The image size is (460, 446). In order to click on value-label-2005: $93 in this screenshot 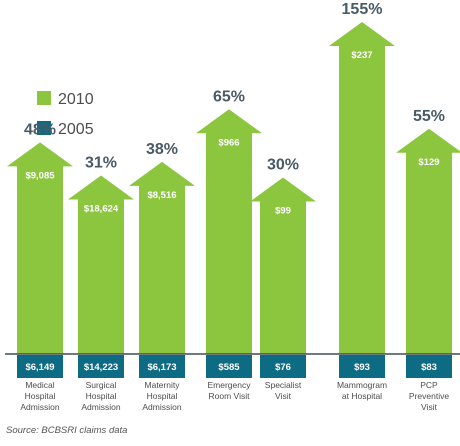, I will do `click(362, 367)`.